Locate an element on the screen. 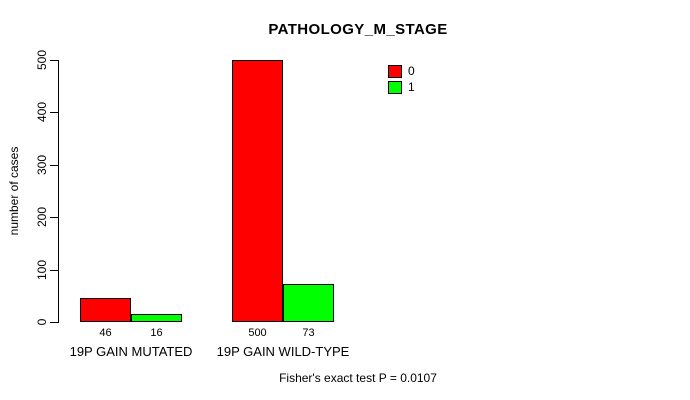 The image size is (690, 400). footnote: Fisher's exact test P = 0.0107 is located at coordinates (358, 378).